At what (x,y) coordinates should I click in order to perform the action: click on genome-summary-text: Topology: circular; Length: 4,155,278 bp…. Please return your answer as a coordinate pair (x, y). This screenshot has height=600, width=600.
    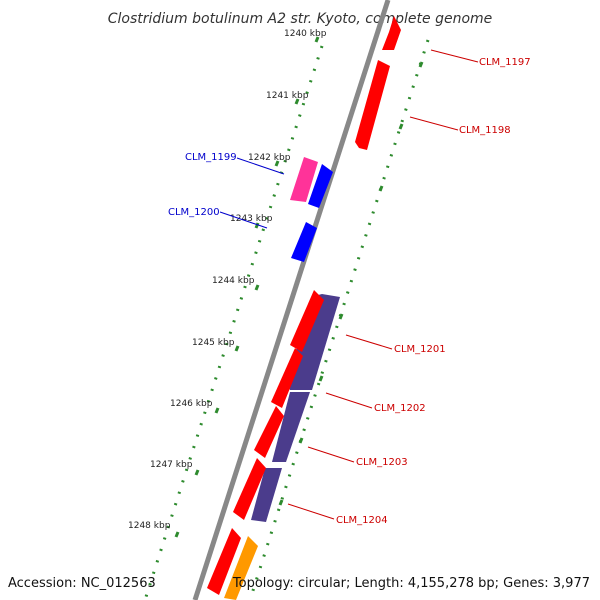
    Looking at the image, I should click on (411, 583).